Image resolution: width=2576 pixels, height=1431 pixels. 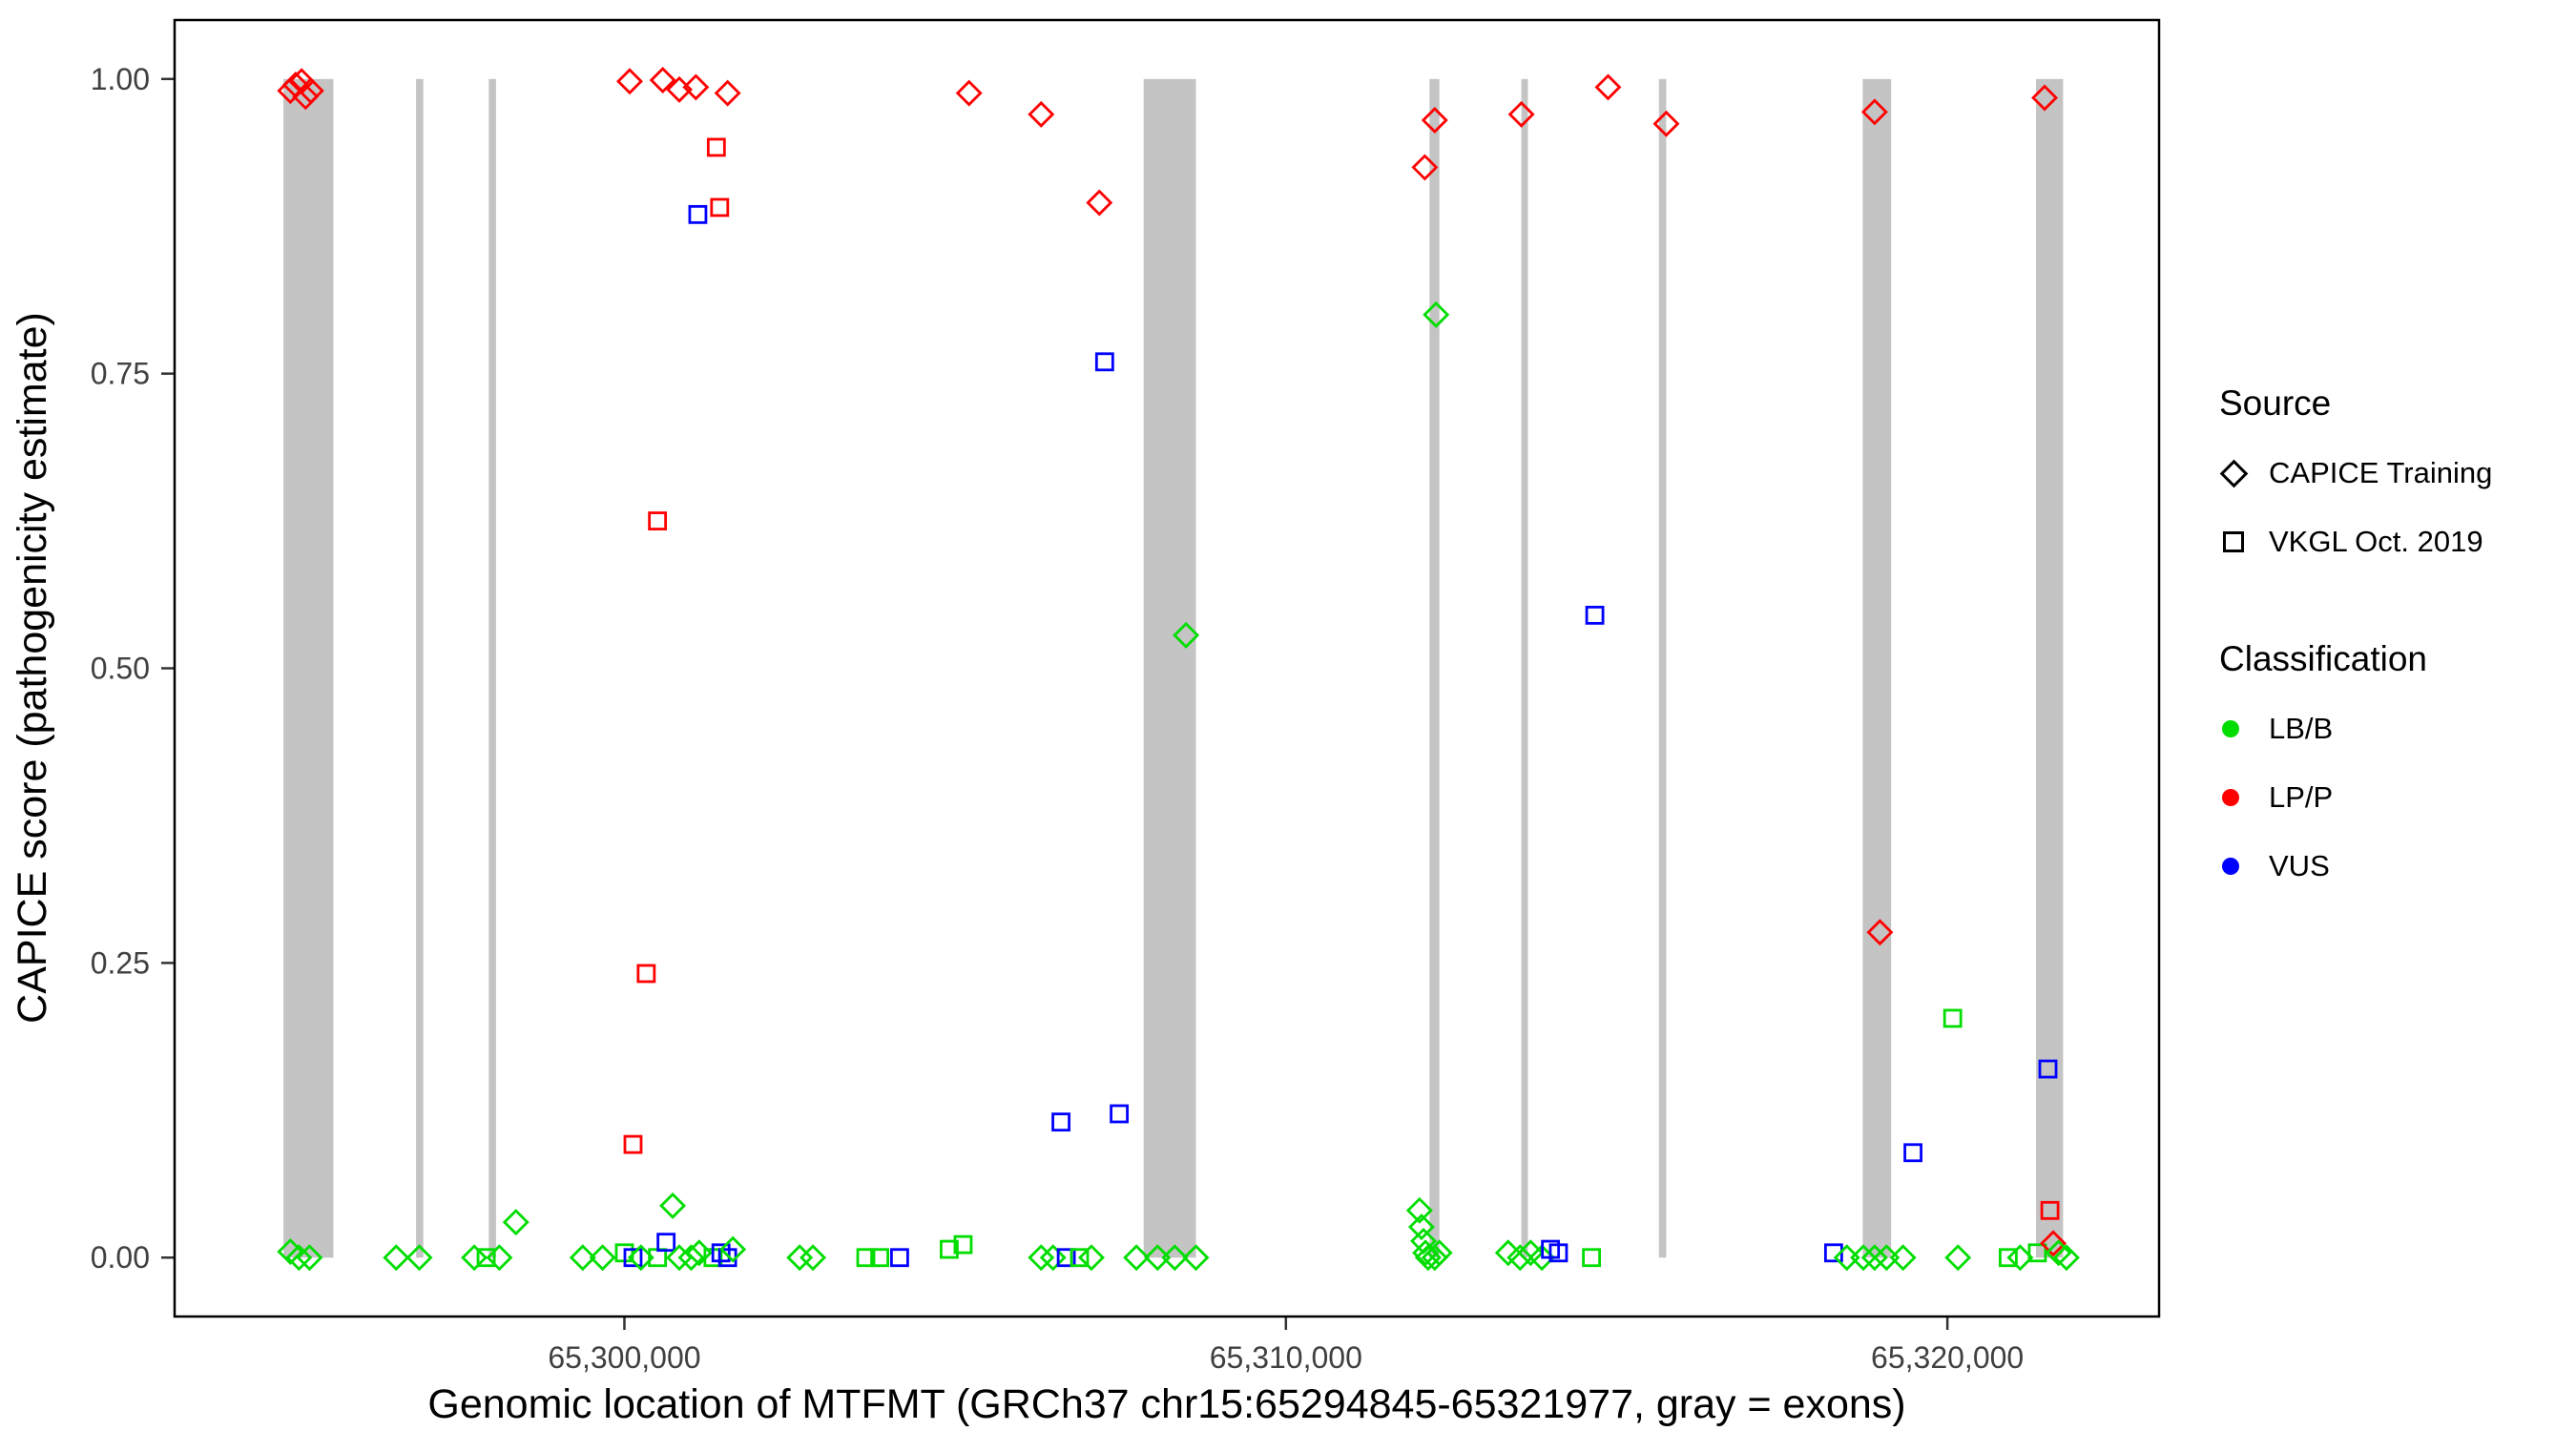 What do you see at coordinates (2244, 541) in the screenshot?
I see `square-icon` at bounding box center [2244, 541].